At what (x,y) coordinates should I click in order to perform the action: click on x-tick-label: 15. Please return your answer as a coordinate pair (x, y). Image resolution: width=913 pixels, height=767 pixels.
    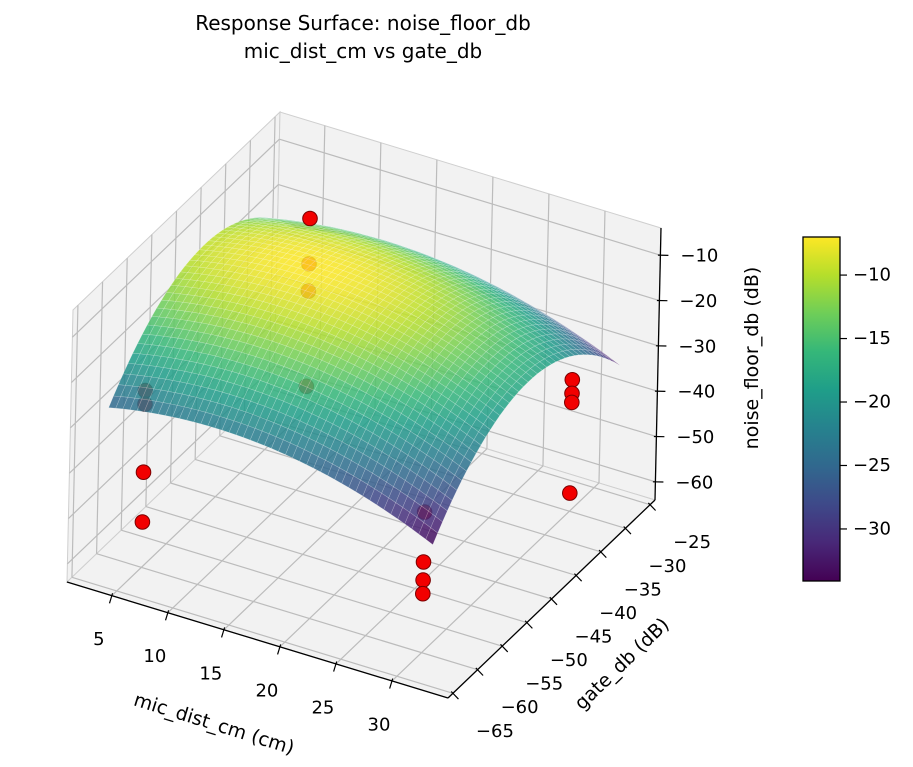
    Looking at the image, I should click on (210, 673).